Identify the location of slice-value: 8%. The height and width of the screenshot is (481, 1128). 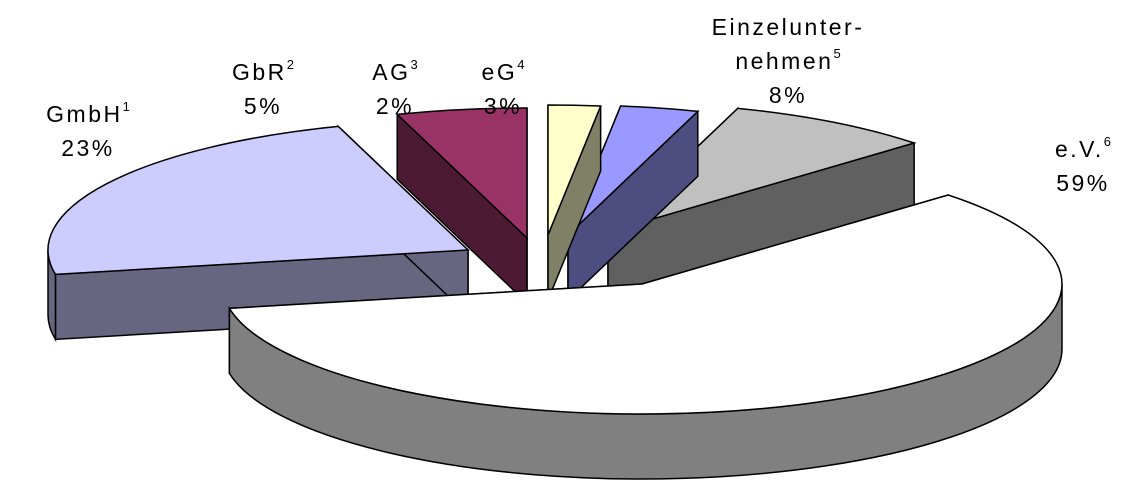
(788, 95).